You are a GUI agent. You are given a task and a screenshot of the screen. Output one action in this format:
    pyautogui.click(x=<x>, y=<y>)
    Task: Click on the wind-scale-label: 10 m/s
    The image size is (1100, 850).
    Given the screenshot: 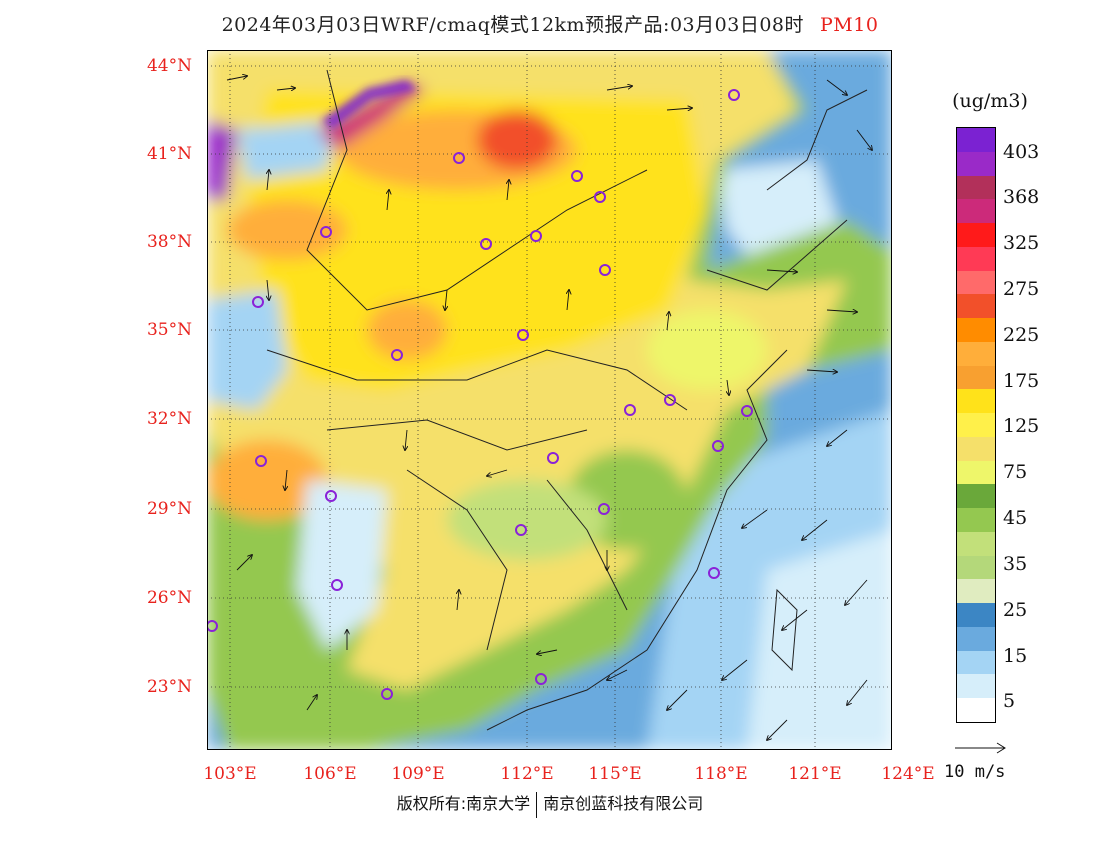 What is the action you would take?
    pyautogui.click(x=975, y=772)
    